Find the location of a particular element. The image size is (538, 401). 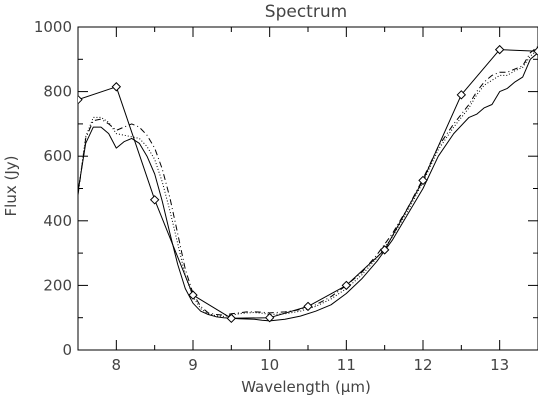

y-tick-label: 600 is located at coordinates (57, 156).